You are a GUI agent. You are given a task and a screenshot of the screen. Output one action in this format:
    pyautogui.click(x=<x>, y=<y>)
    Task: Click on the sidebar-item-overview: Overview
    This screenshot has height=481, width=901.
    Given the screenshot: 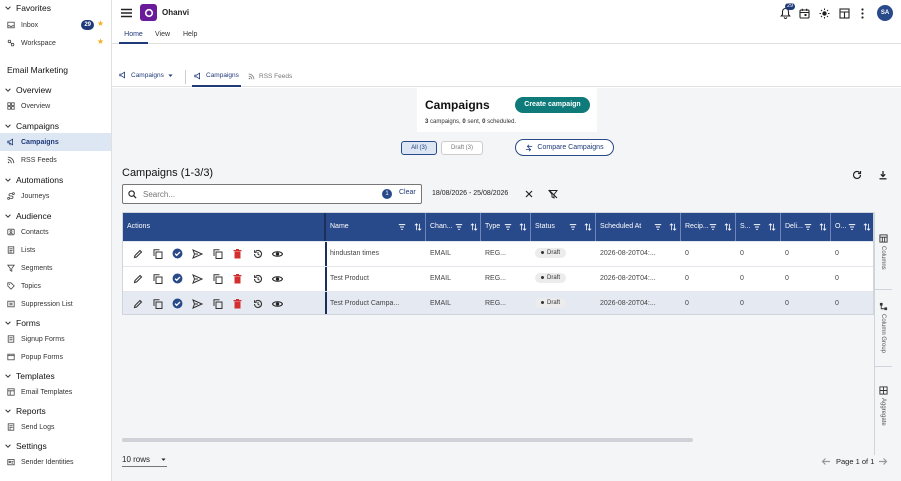 What is the action you would take?
    pyautogui.click(x=55, y=106)
    